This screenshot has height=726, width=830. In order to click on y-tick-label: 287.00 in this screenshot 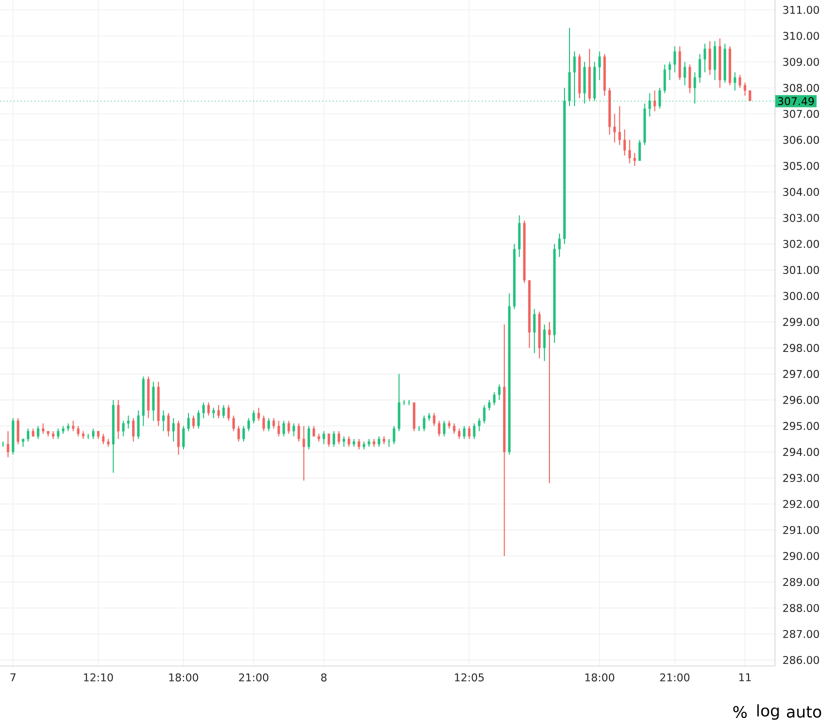, I will do `click(801, 634)`.